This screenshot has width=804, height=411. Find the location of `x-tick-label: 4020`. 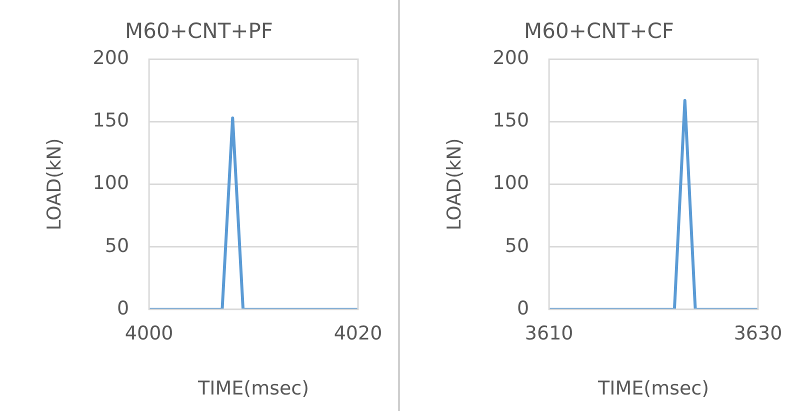

x-tick-label: 4020 is located at coordinates (358, 333).